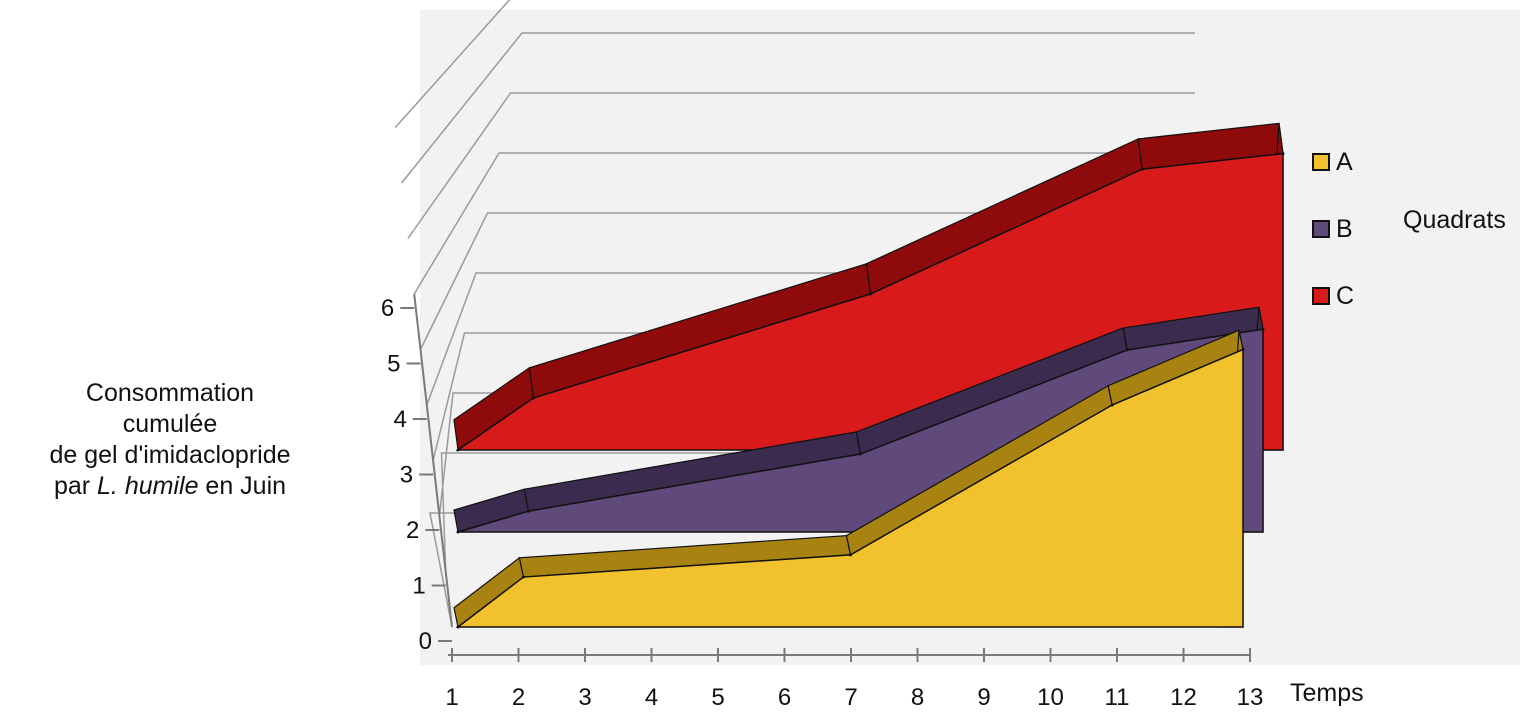  What do you see at coordinates (170, 393) in the screenshot?
I see `y-axis-label-line1: Consommation` at bounding box center [170, 393].